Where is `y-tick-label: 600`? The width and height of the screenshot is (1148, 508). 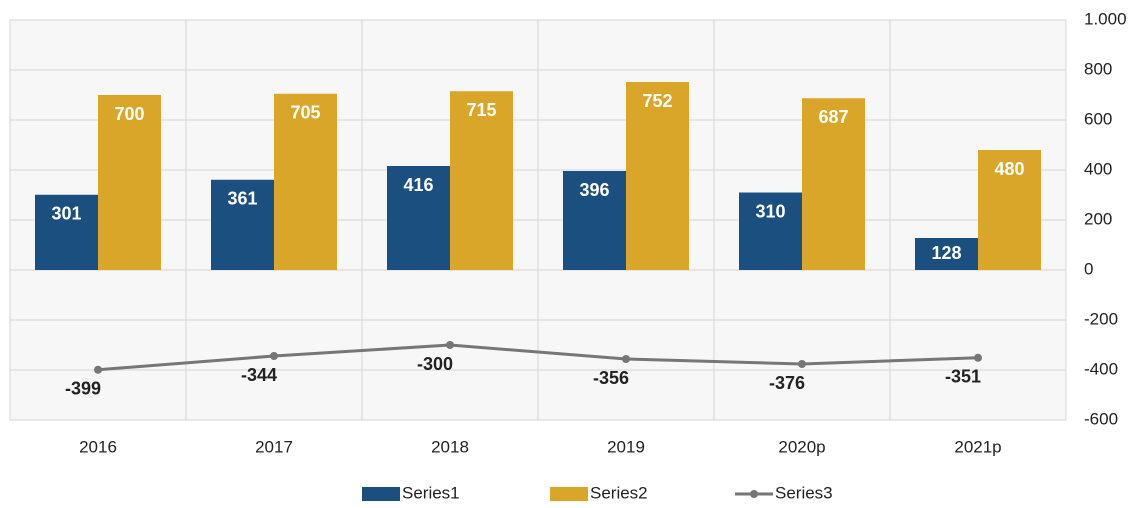
y-tick-label: 600 is located at coordinates (1098, 118).